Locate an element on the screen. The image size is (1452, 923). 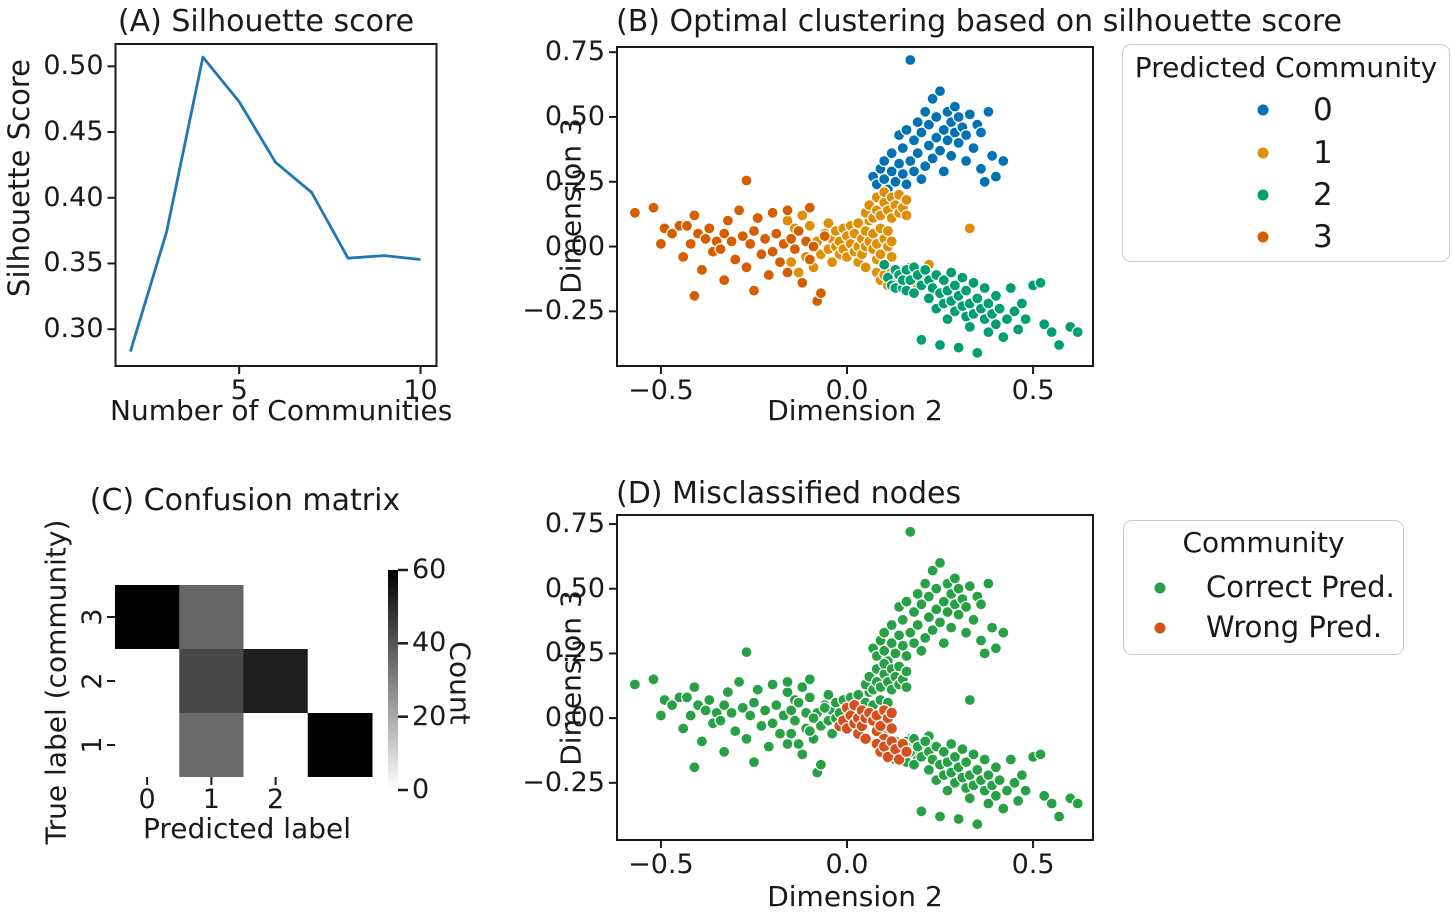
panel-a-xtick: 5 is located at coordinates (239, 390).